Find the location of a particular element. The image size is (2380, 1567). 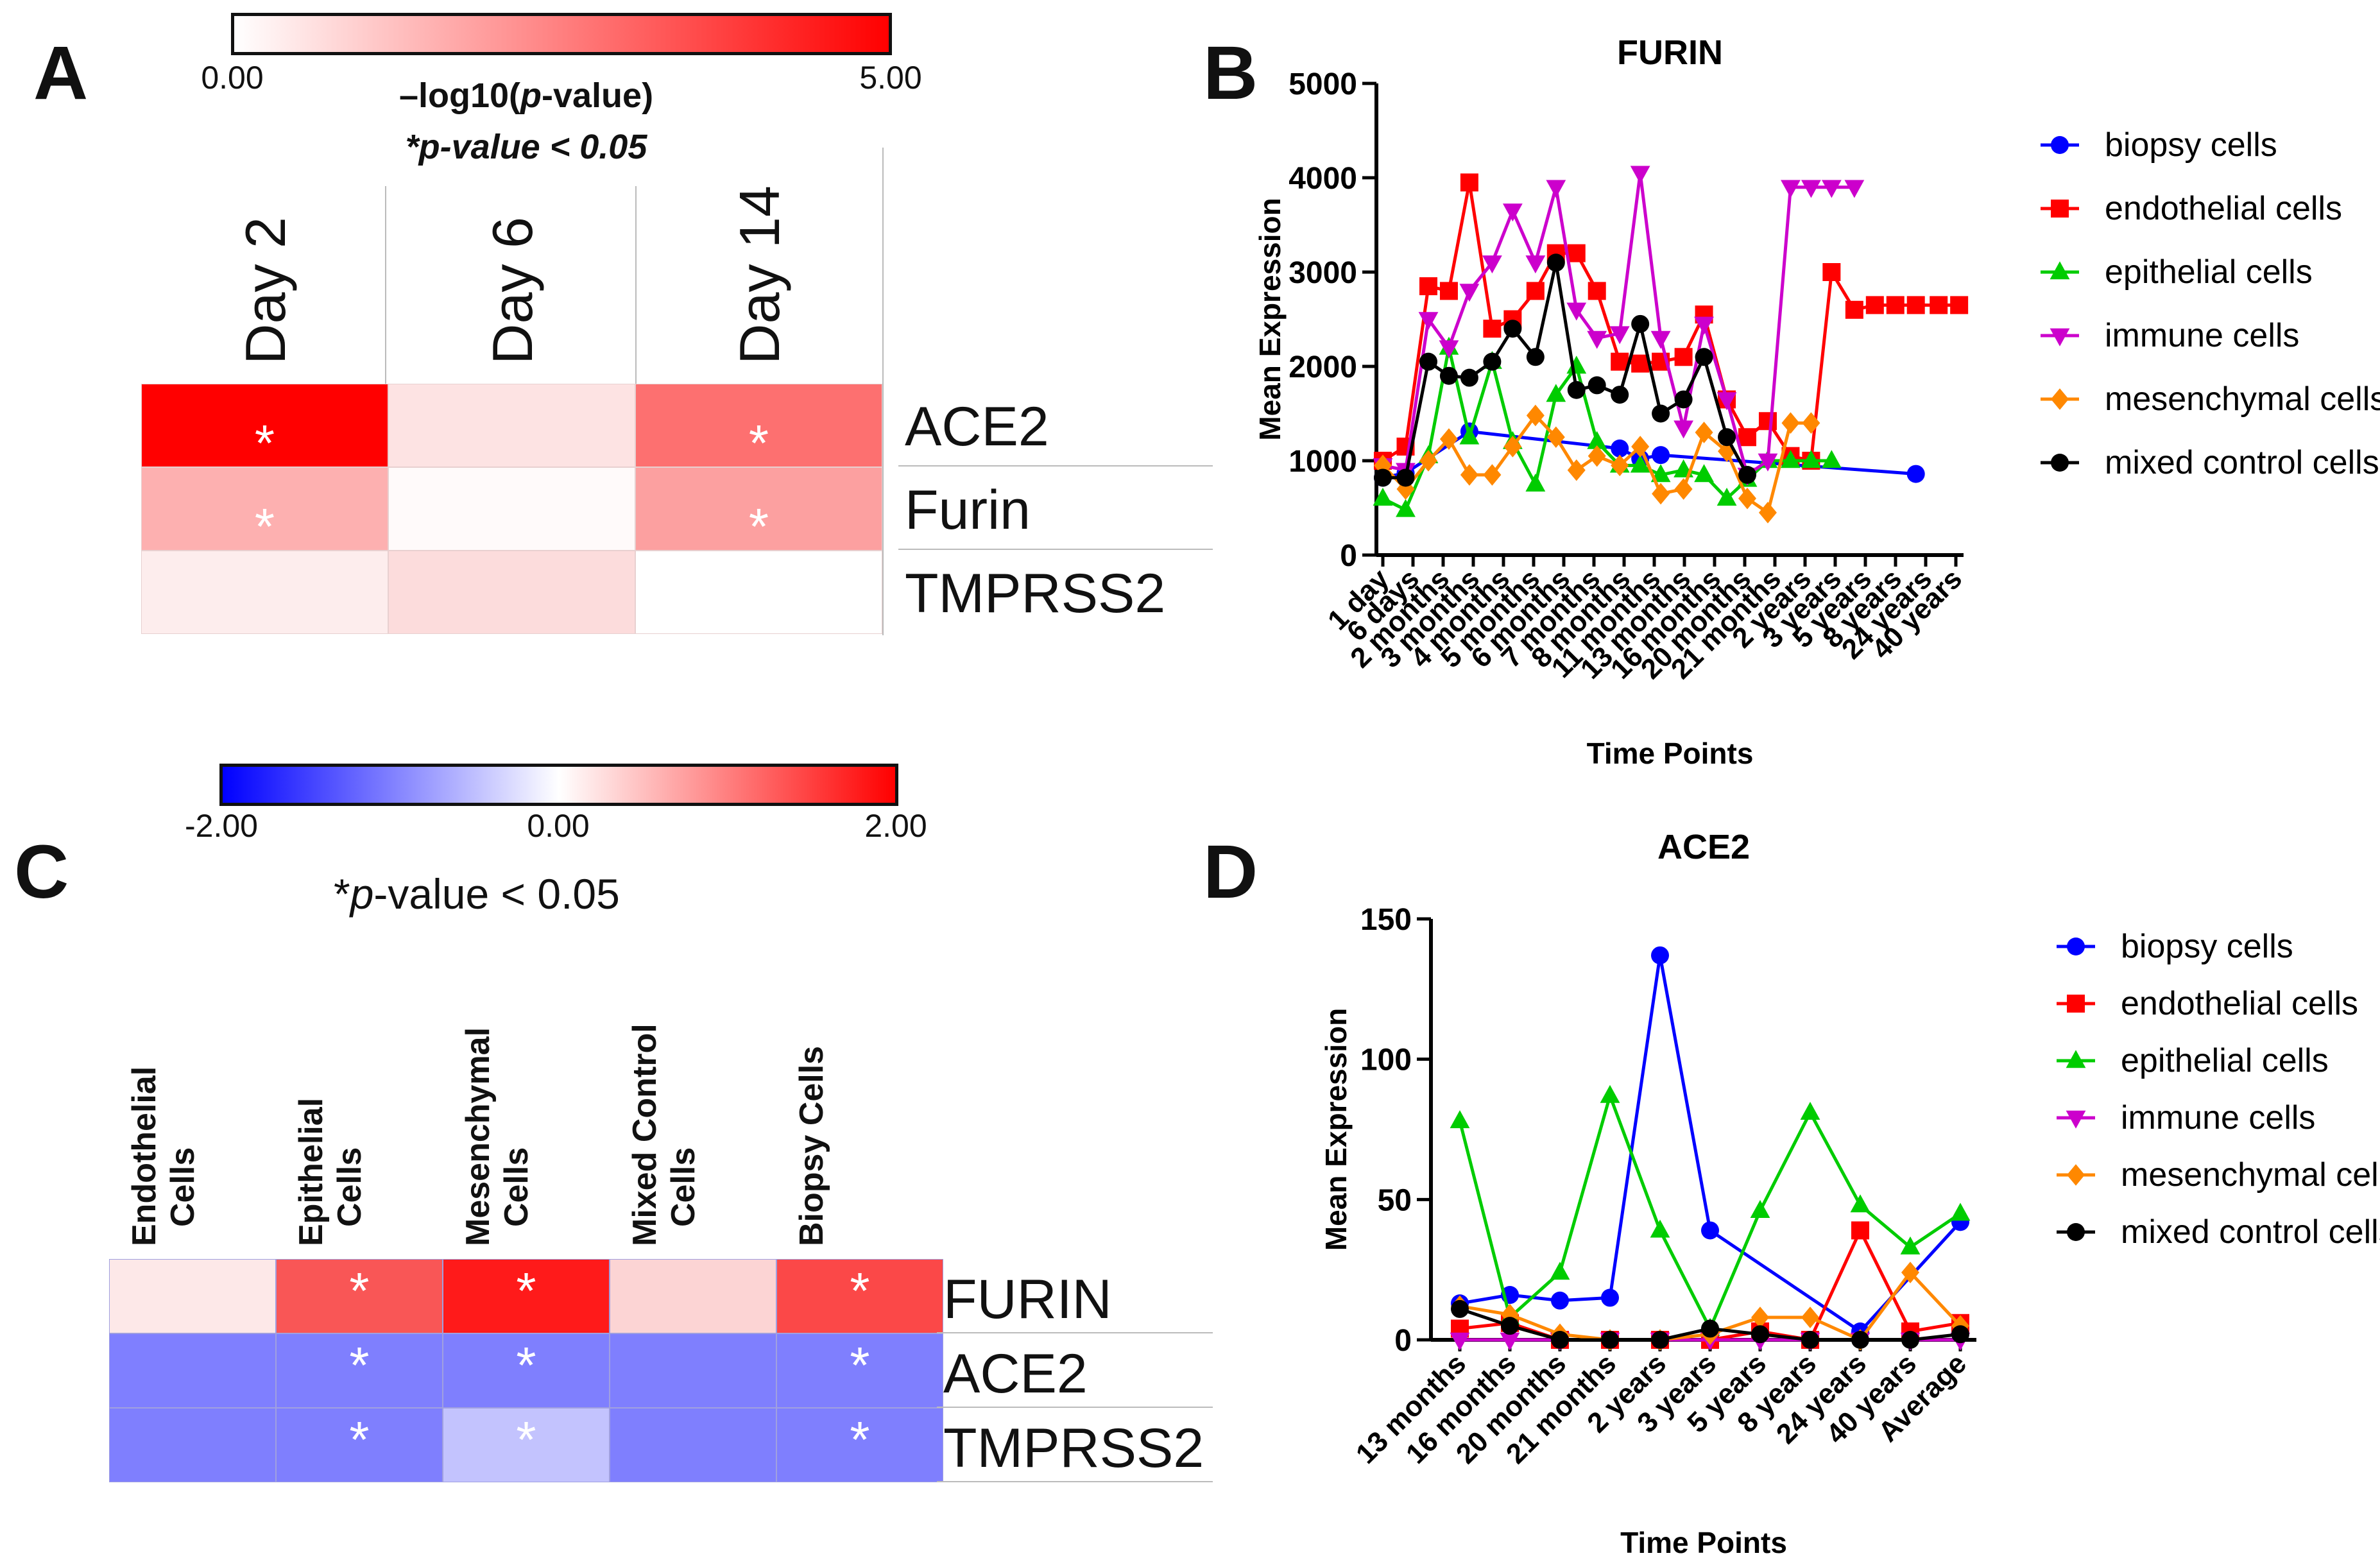

legend-label: epithelial cells is located at coordinates (2225, 1060).